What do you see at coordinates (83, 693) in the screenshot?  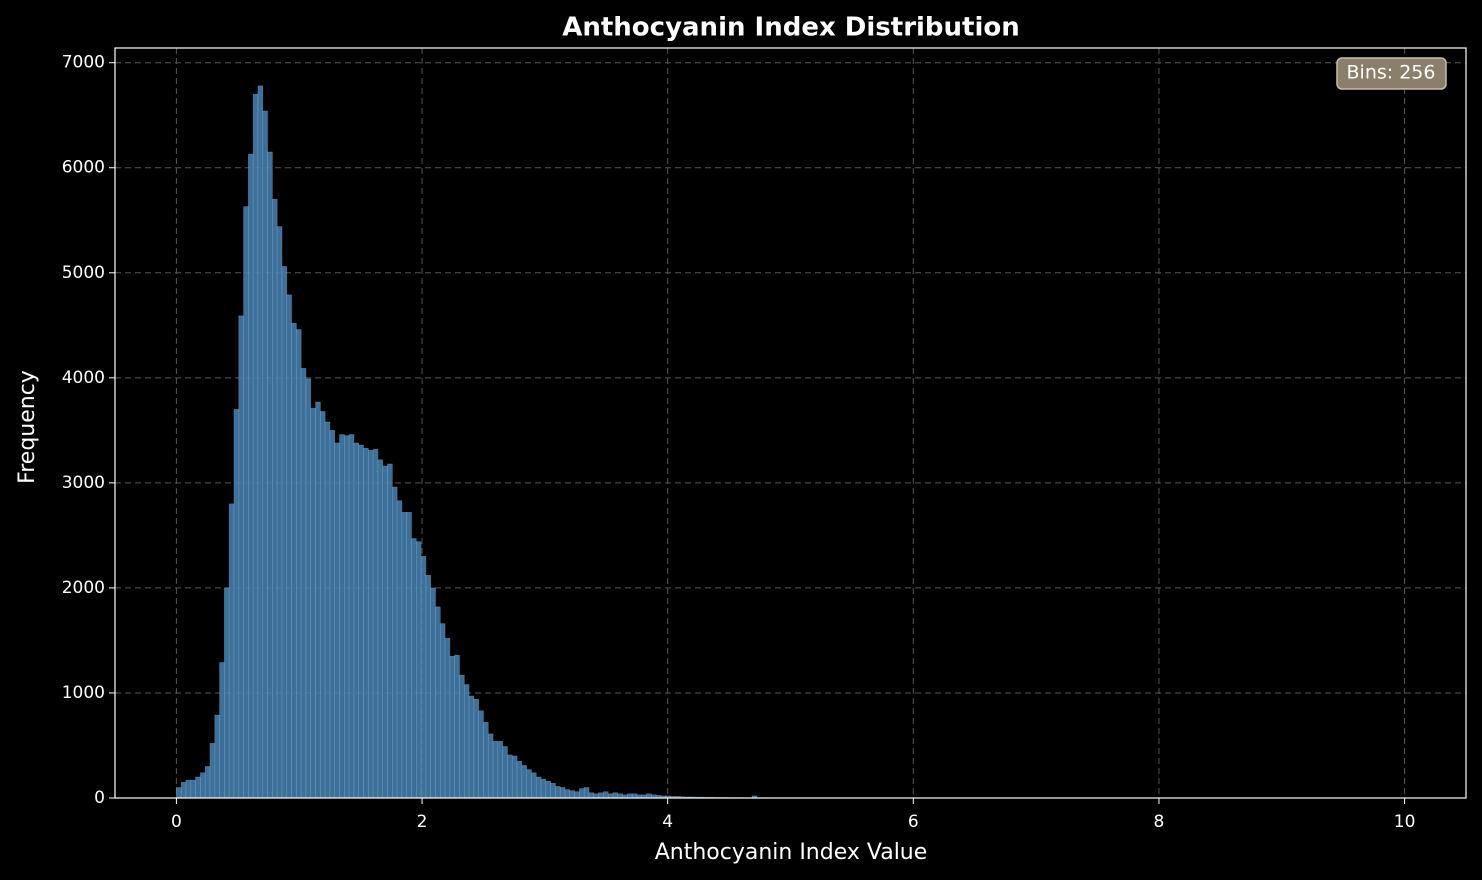 I see `y-tick-label: 1000` at bounding box center [83, 693].